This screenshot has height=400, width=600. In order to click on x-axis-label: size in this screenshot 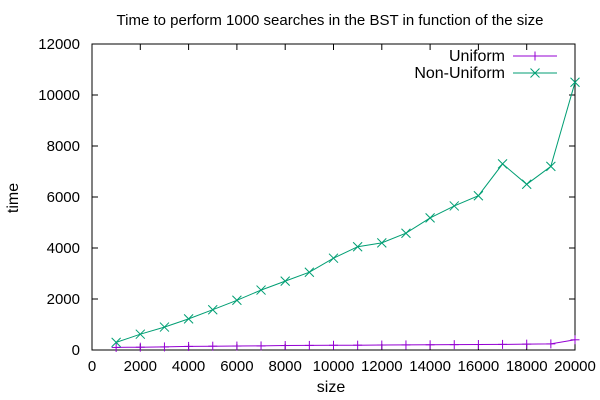, I will do `click(331, 387)`.